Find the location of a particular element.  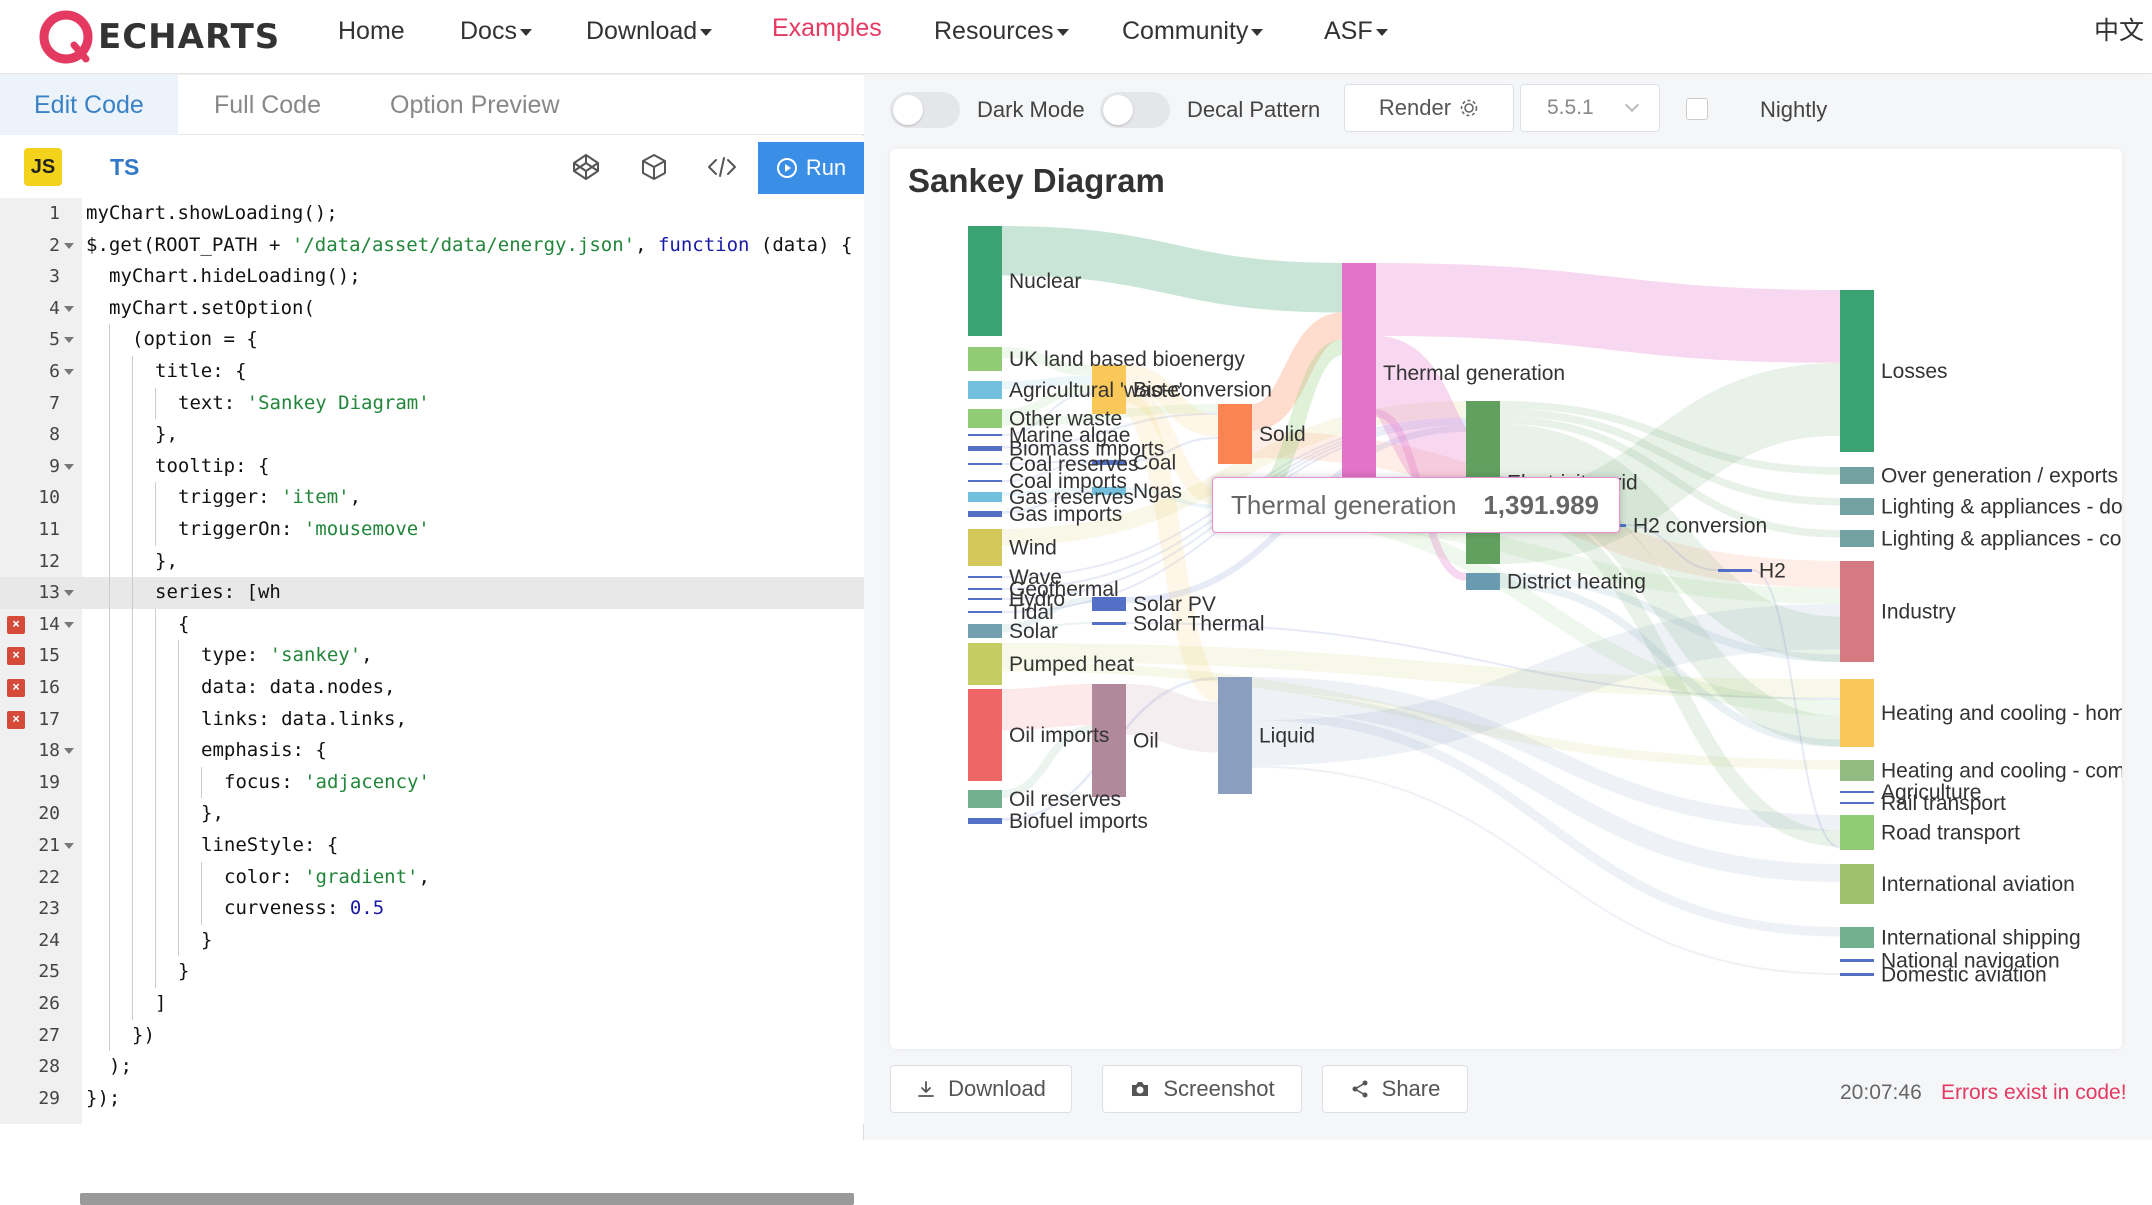

code-line: 8}, is located at coordinates (432, 435).